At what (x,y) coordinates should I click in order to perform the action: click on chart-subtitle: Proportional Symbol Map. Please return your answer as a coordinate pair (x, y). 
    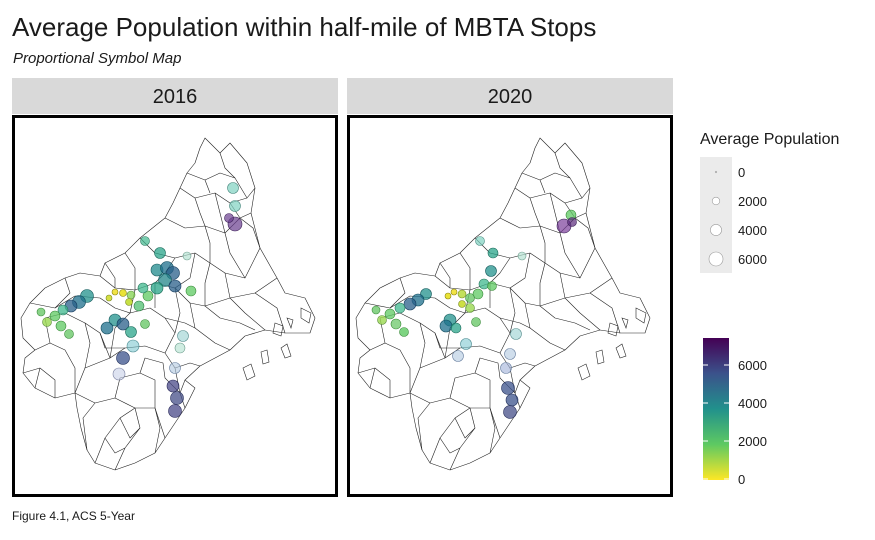
    Looking at the image, I should click on (97, 58).